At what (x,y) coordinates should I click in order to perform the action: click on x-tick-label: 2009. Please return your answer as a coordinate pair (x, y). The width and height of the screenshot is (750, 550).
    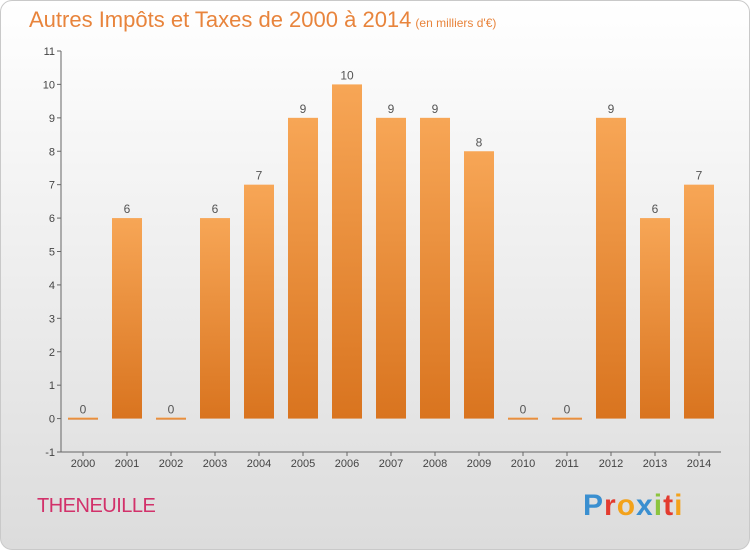
    Looking at the image, I should click on (479, 464).